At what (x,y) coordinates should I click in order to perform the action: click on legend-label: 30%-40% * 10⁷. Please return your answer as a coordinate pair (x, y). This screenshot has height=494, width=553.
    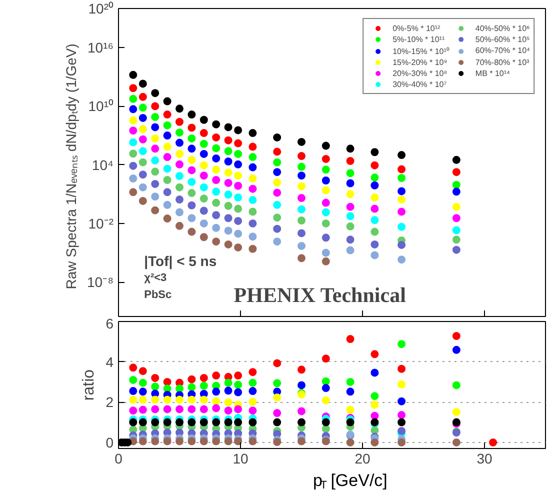
    Looking at the image, I should click on (419, 84).